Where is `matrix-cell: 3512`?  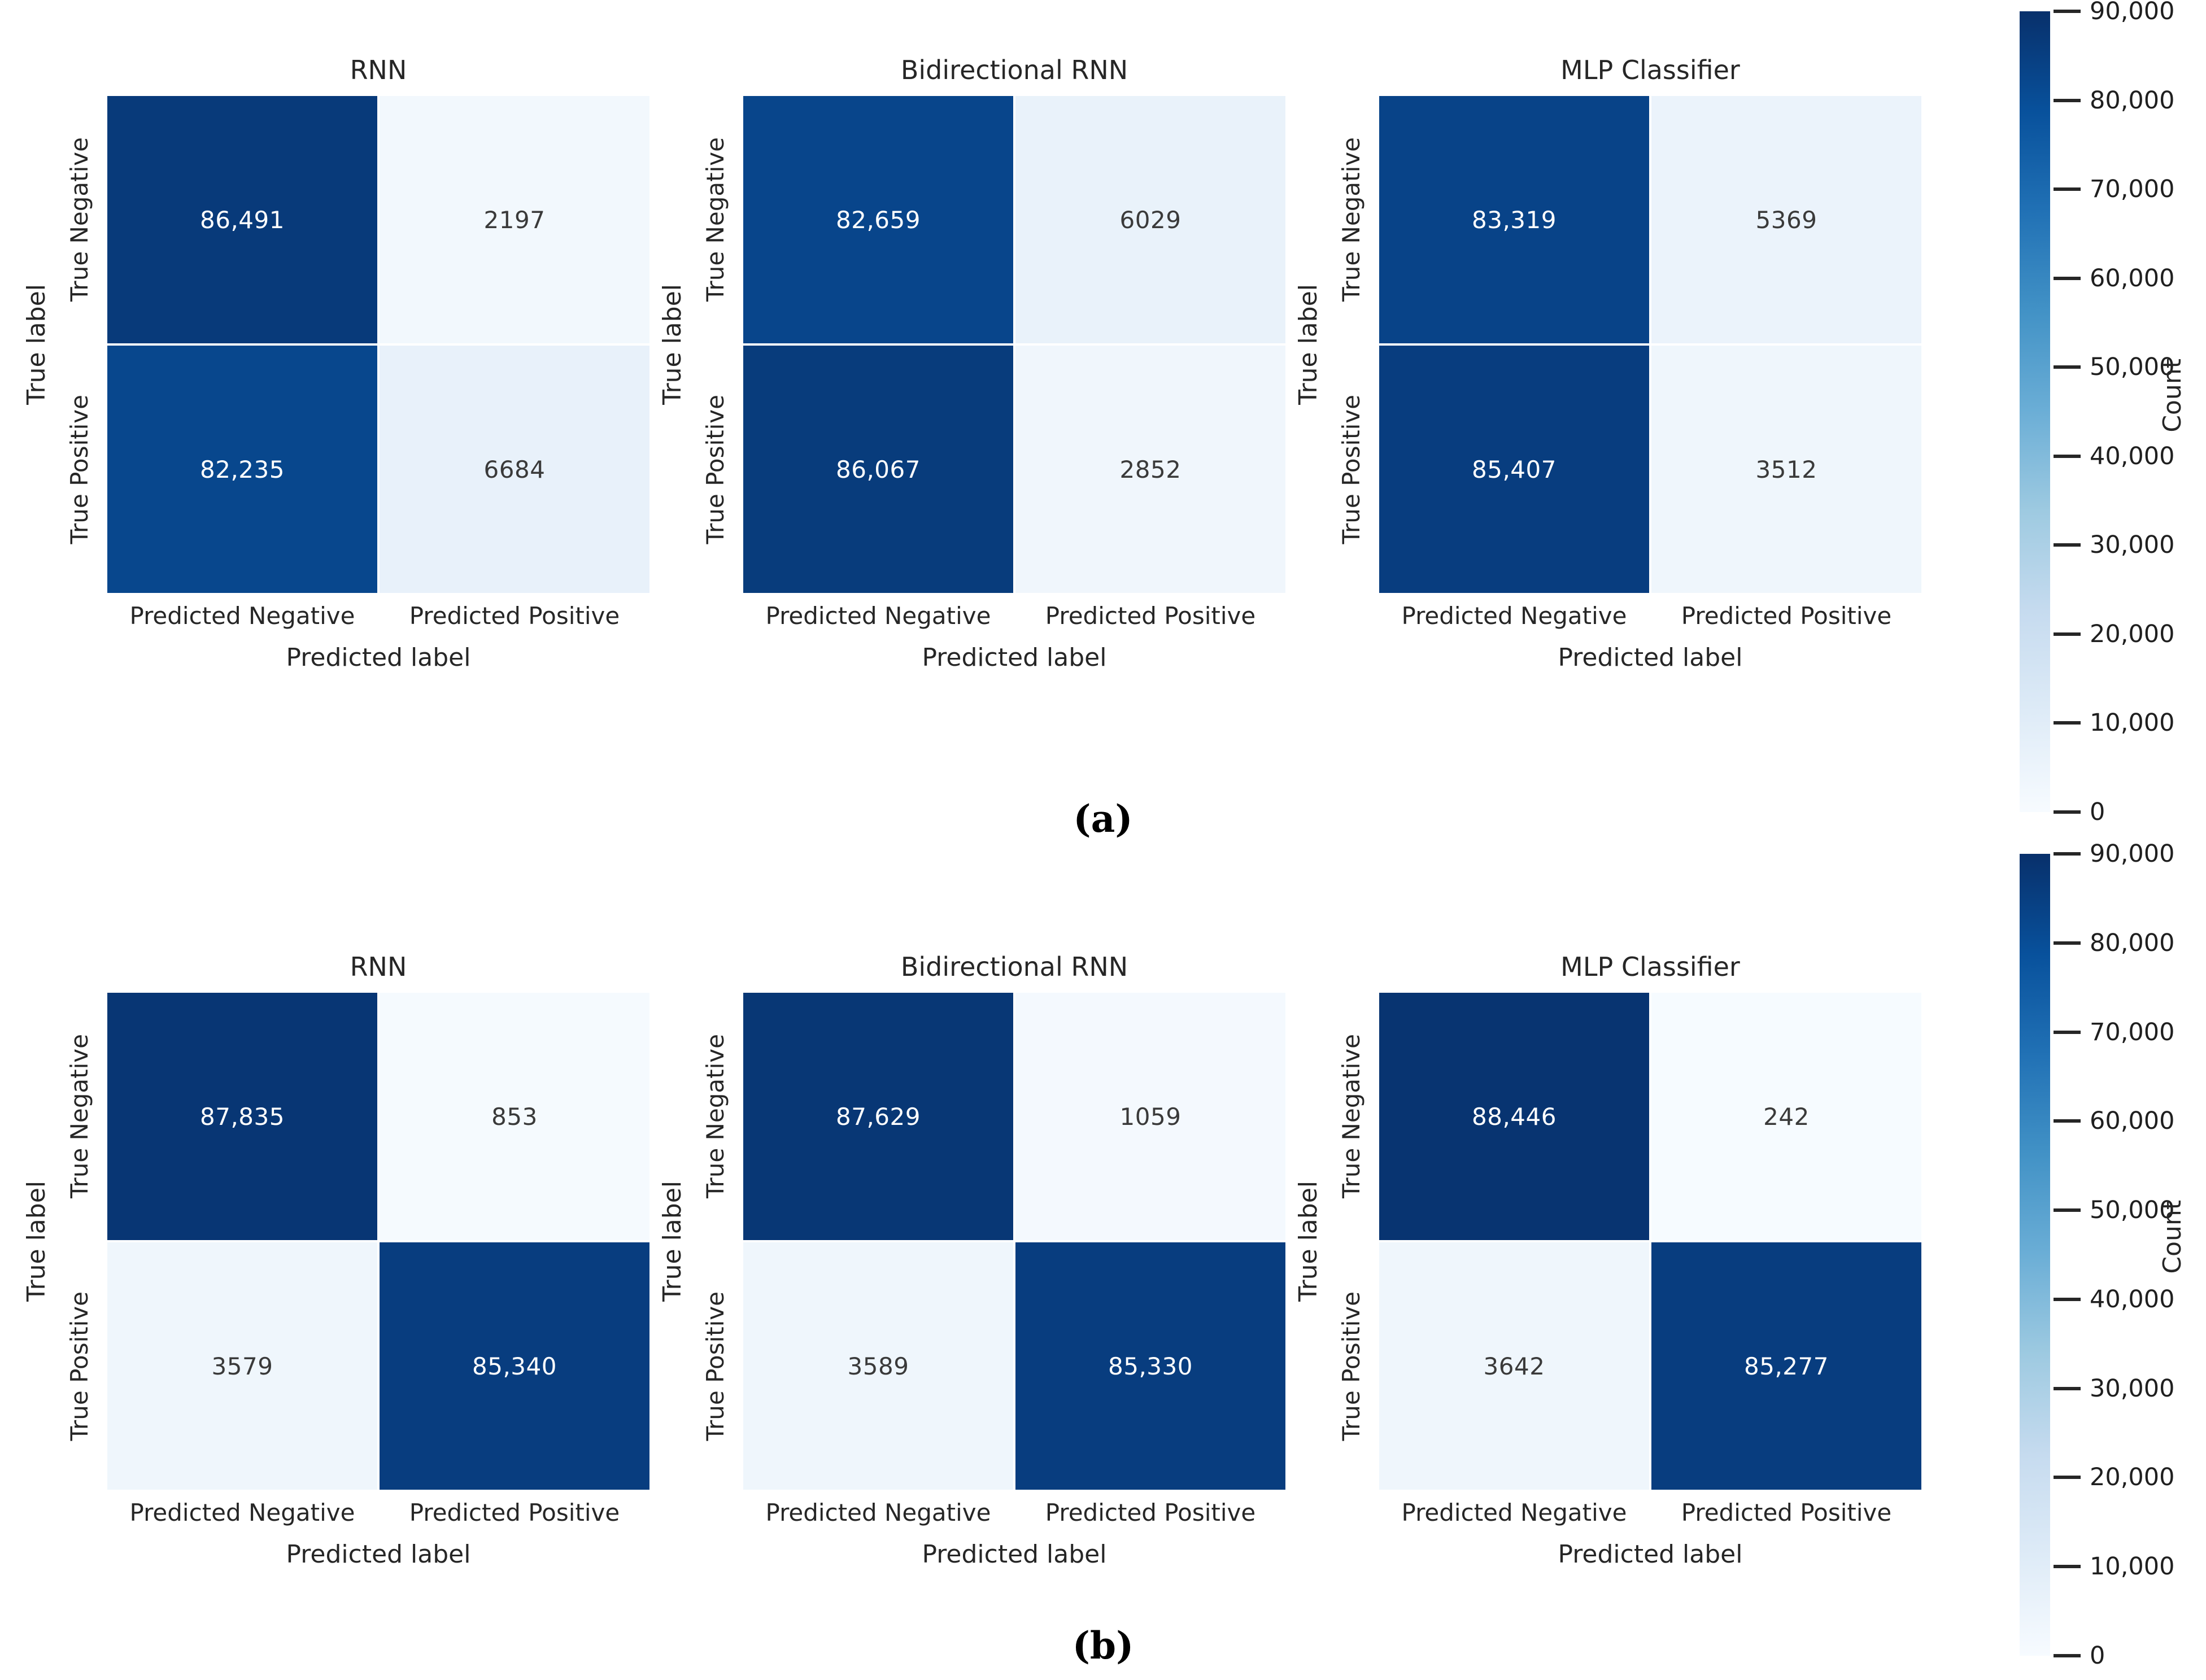
matrix-cell: 3512 is located at coordinates (1786, 469).